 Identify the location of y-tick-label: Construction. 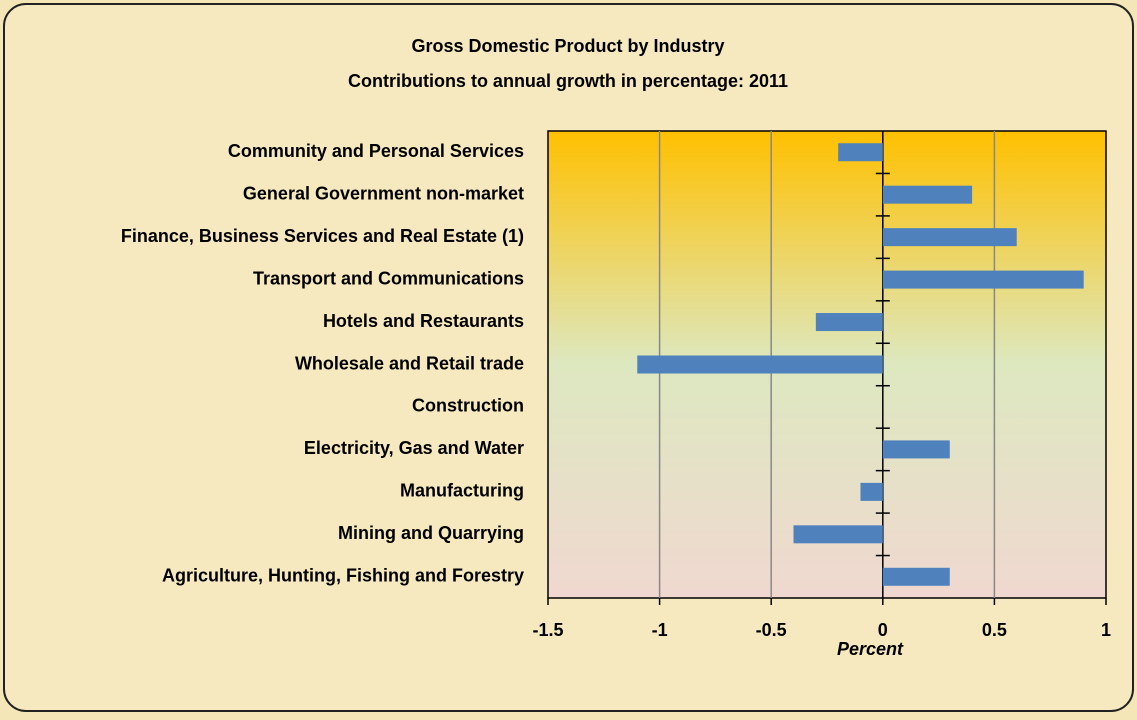
(468, 406).